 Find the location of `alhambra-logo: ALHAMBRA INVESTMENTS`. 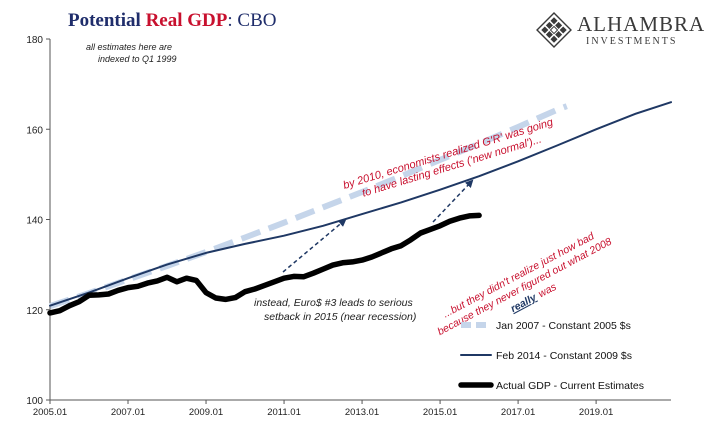

alhambra-logo: ALHAMBRA INVESTMENTS is located at coordinates (619, 30).